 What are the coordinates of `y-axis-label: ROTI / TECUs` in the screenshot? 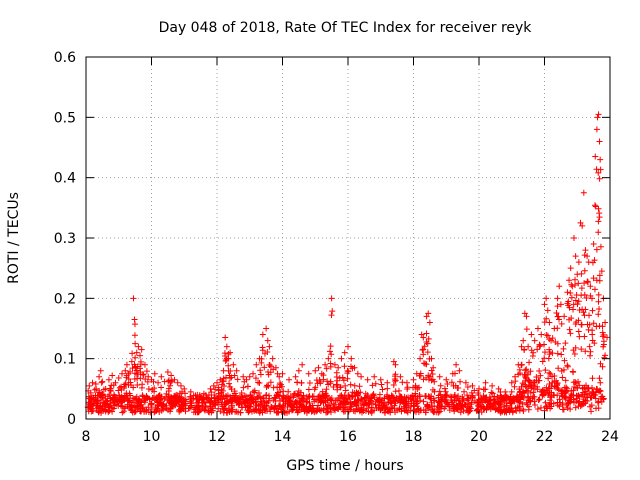 It's located at (14, 238).